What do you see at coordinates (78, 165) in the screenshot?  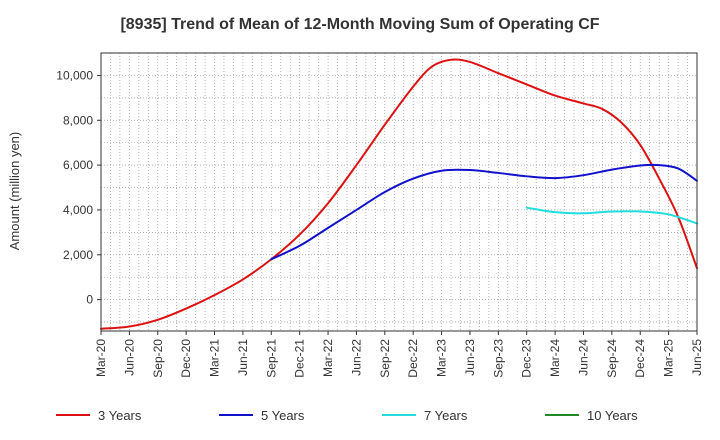 I see `y-tick-label: 6,000` at bounding box center [78, 165].